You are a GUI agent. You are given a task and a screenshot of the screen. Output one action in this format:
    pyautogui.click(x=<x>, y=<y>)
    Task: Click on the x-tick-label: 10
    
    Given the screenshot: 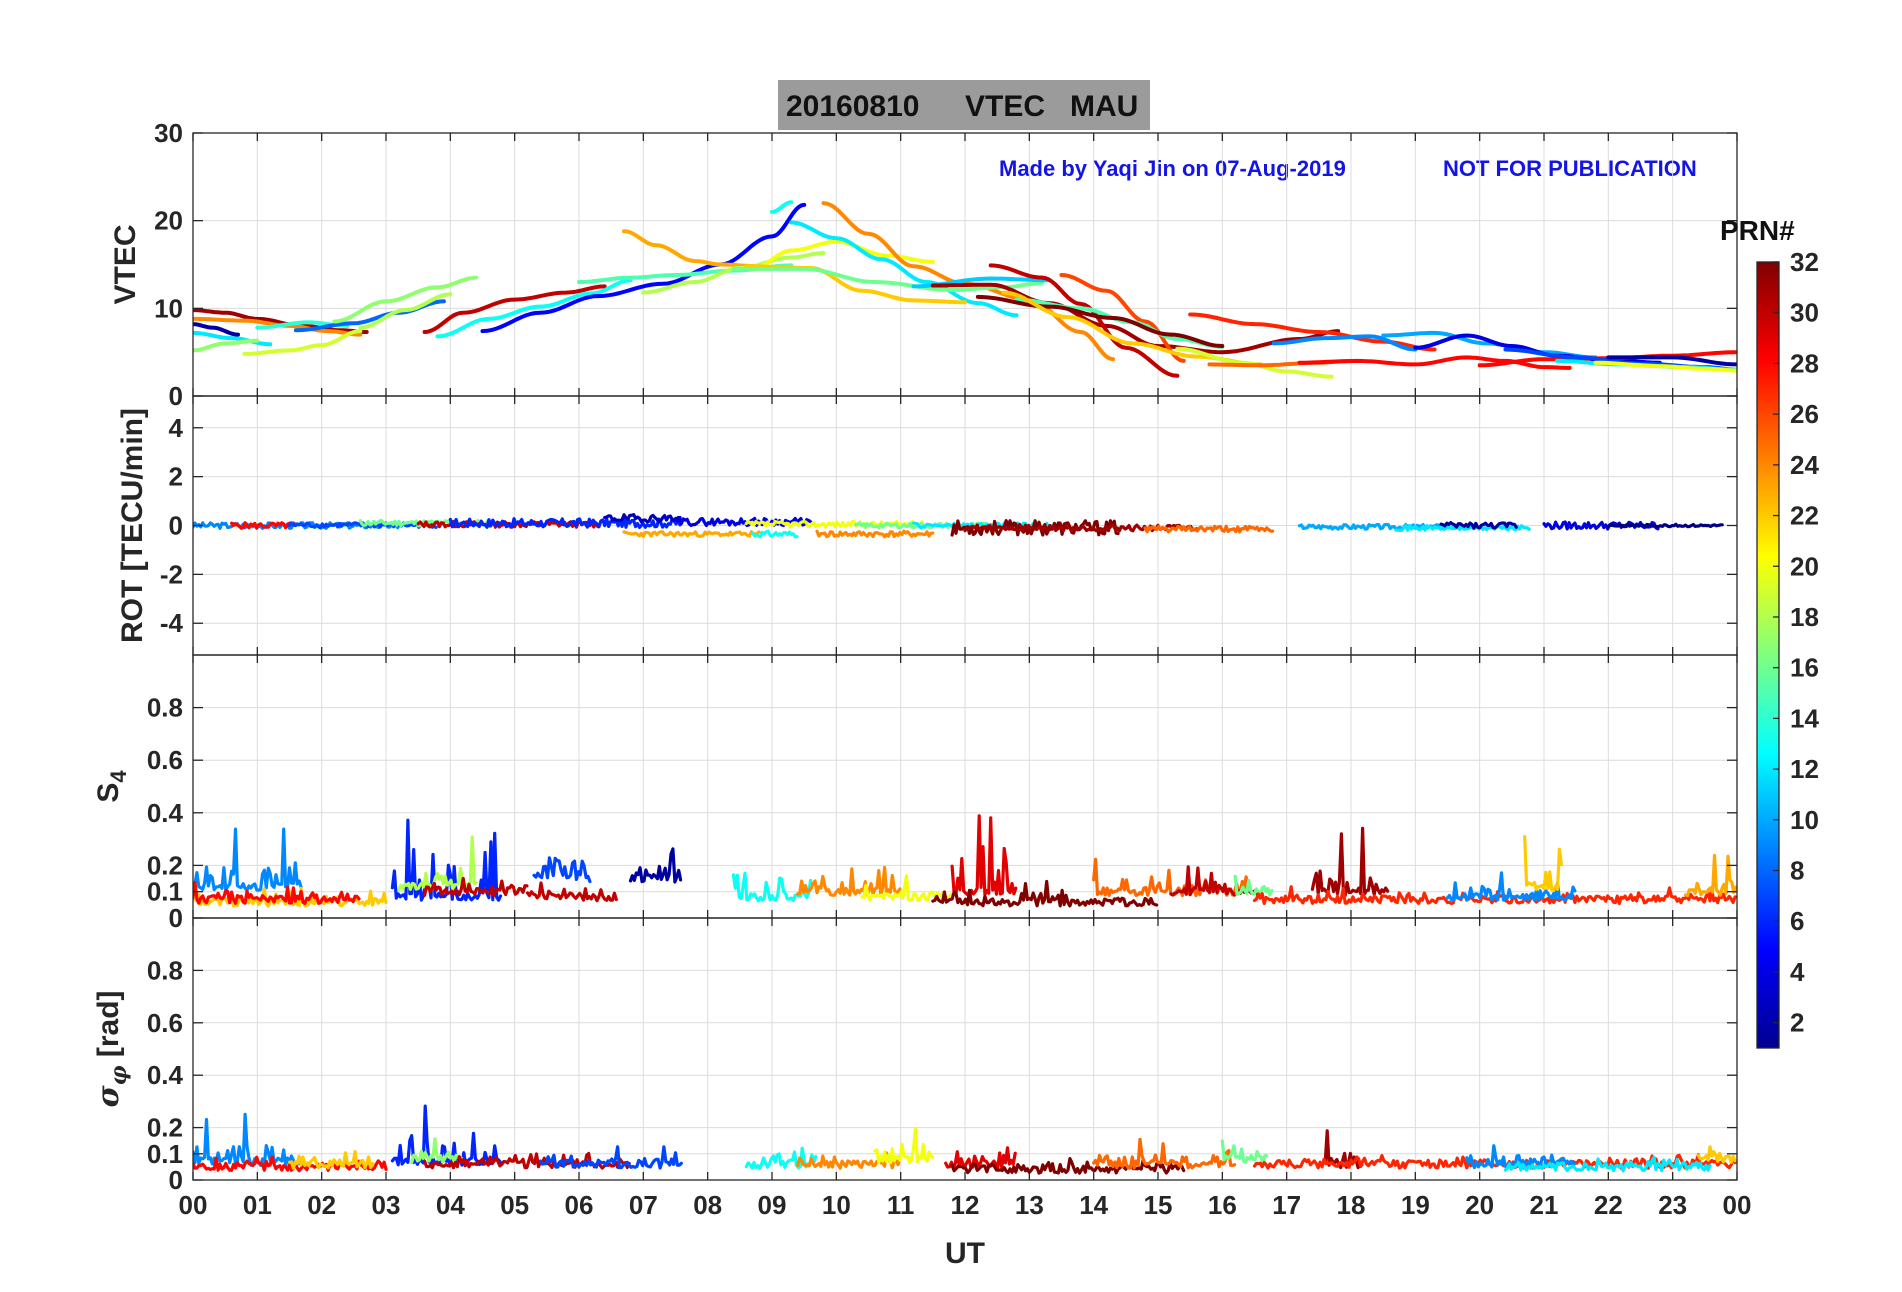 What is the action you would take?
    pyautogui.click(x=836, y=1205)
    